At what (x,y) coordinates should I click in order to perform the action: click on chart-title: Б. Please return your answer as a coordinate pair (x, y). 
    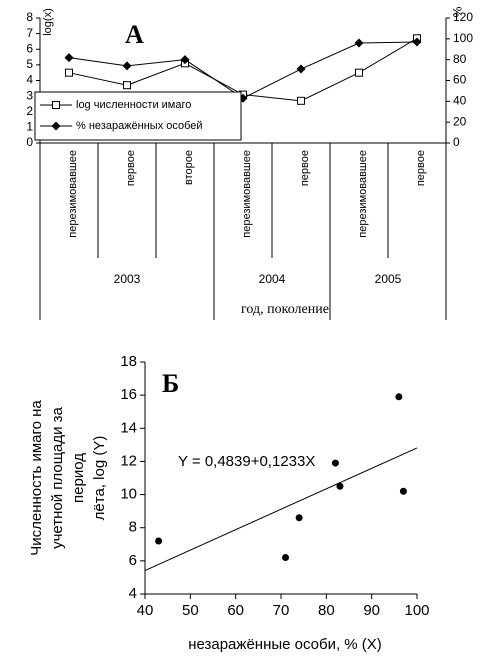
    Looking at the image, I should click on (170, 383).